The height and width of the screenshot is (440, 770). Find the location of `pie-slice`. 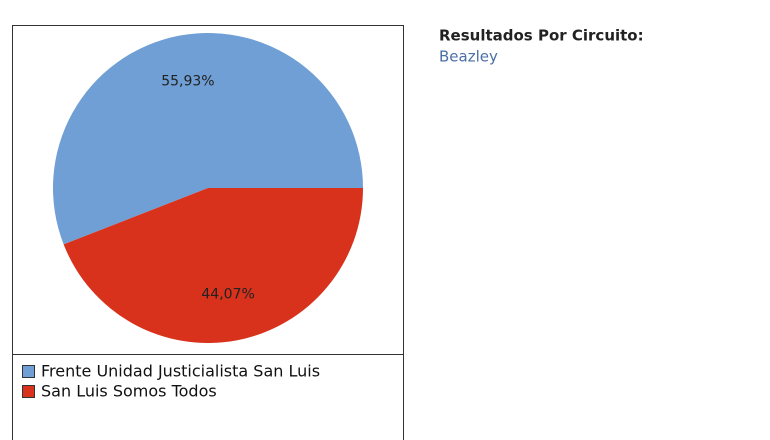

pie-slice is located at coordinates (213, 265).